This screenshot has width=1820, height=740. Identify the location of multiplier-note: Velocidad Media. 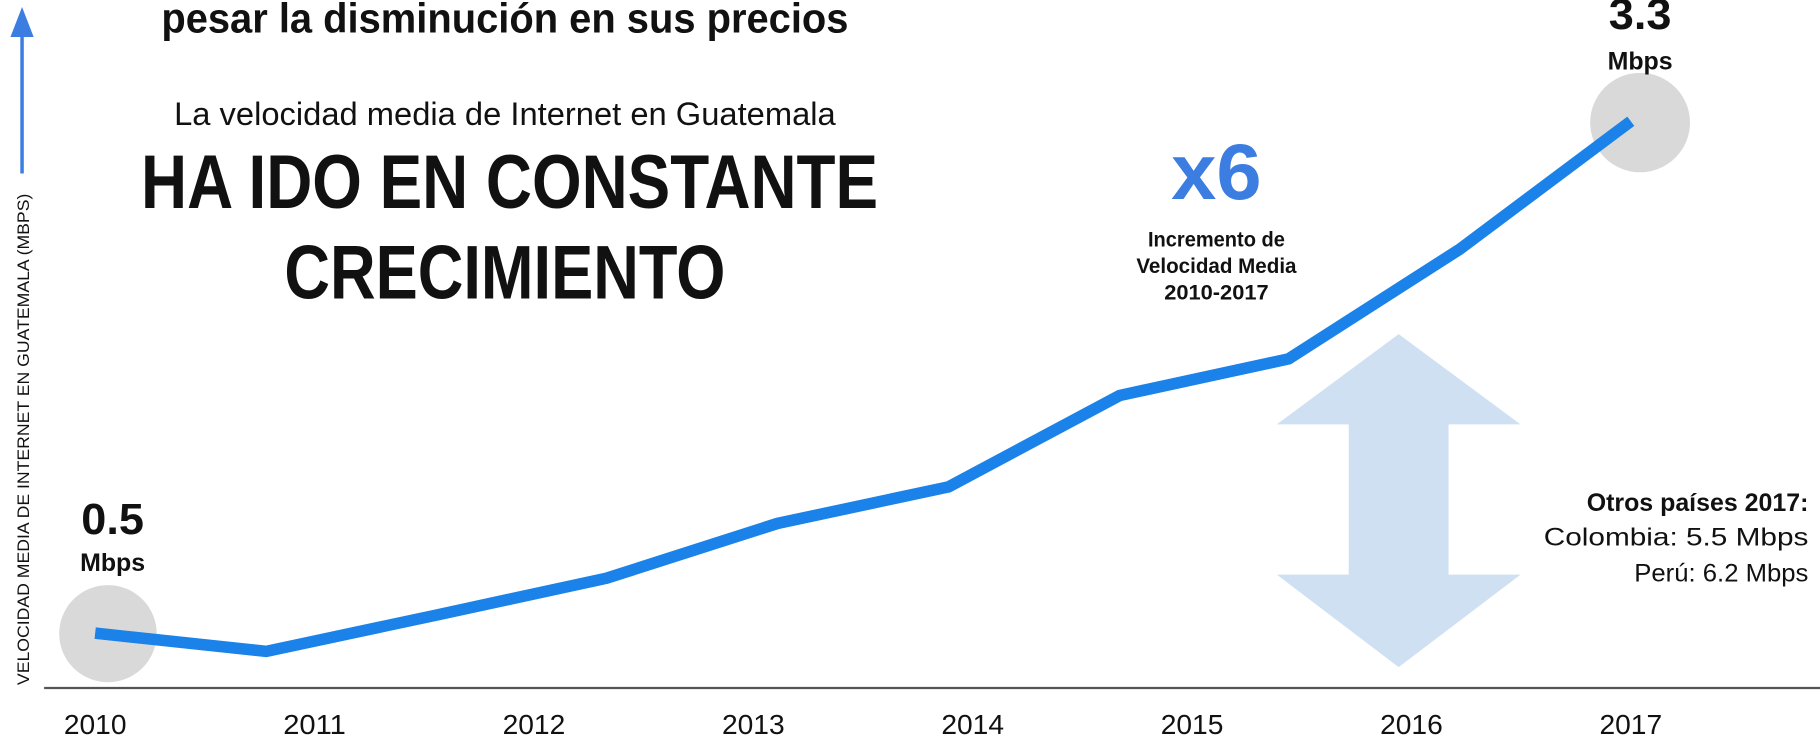
(1216, 266).